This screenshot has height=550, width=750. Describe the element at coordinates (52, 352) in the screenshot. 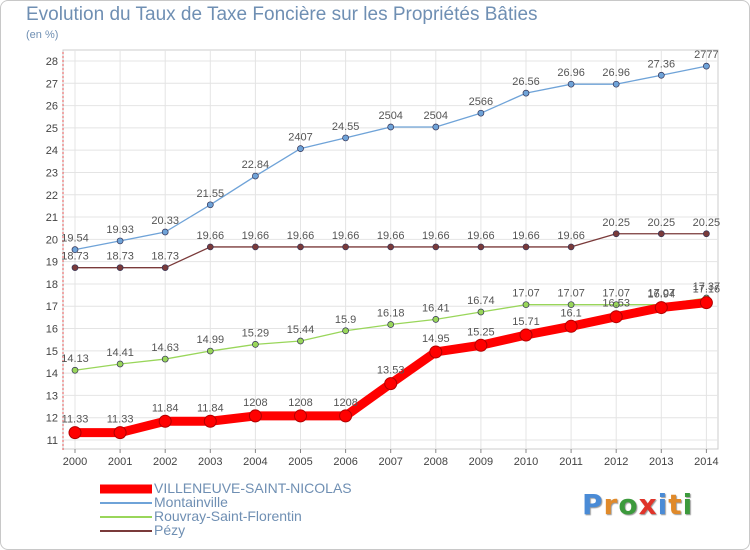

I see `y-tick-label: 15` at that location.